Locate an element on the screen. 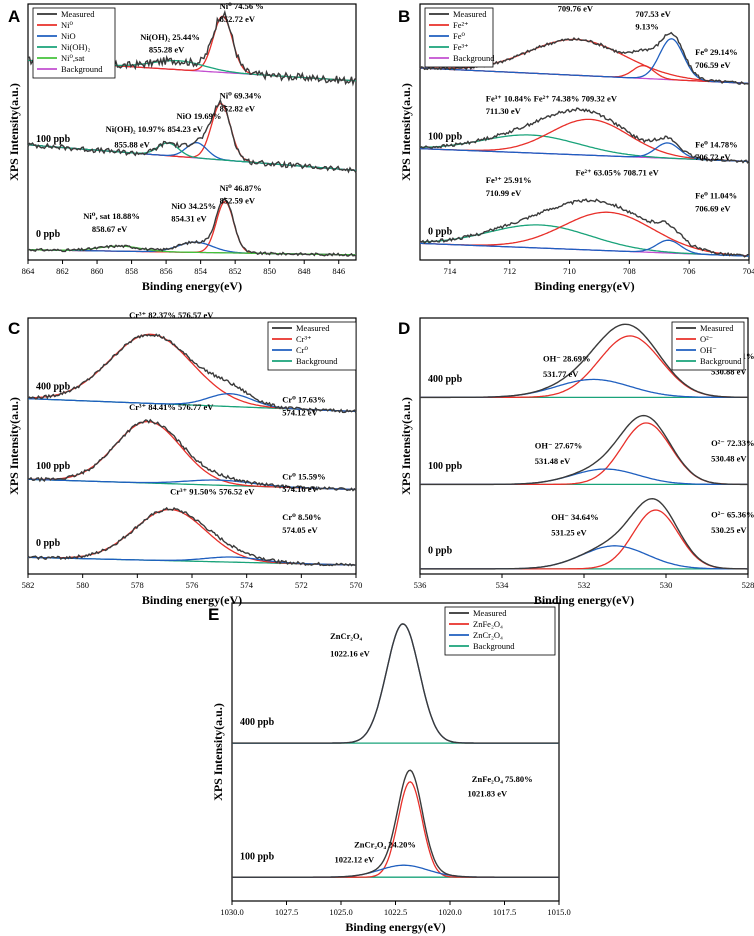 This screenshot has width=754, height=936. peak-annotation: Ni(OH)₂ 10.97% 854.23 eV is located at coordinates (155, 129).